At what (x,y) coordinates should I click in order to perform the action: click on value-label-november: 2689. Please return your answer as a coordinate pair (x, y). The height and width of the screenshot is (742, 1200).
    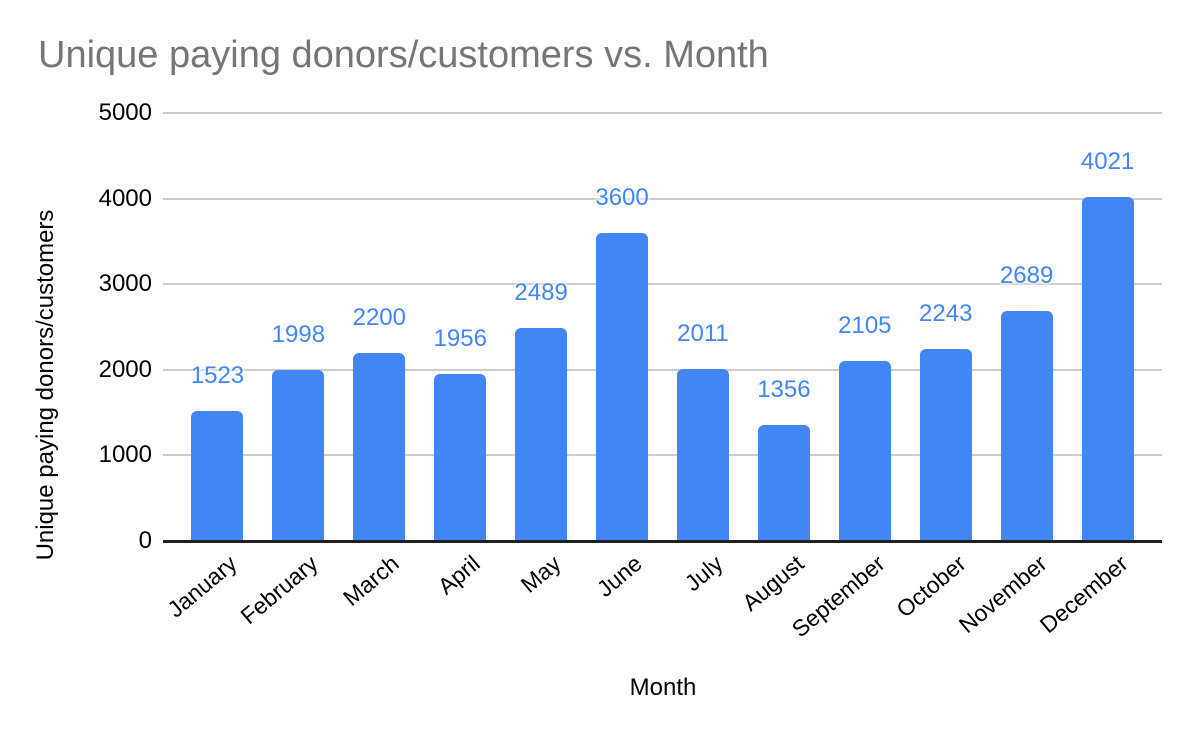
    Looking at the image, I should click on (1026, 275).